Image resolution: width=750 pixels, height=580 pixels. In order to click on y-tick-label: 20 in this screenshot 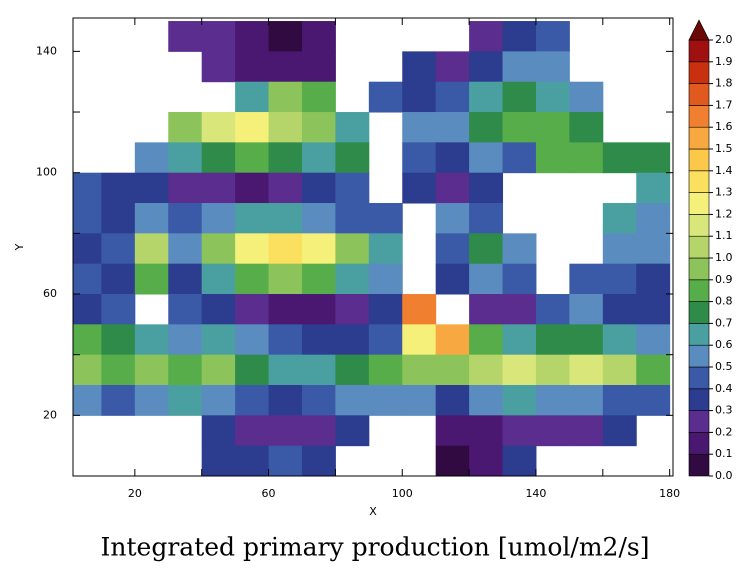, I will do `click(50, 414)`.